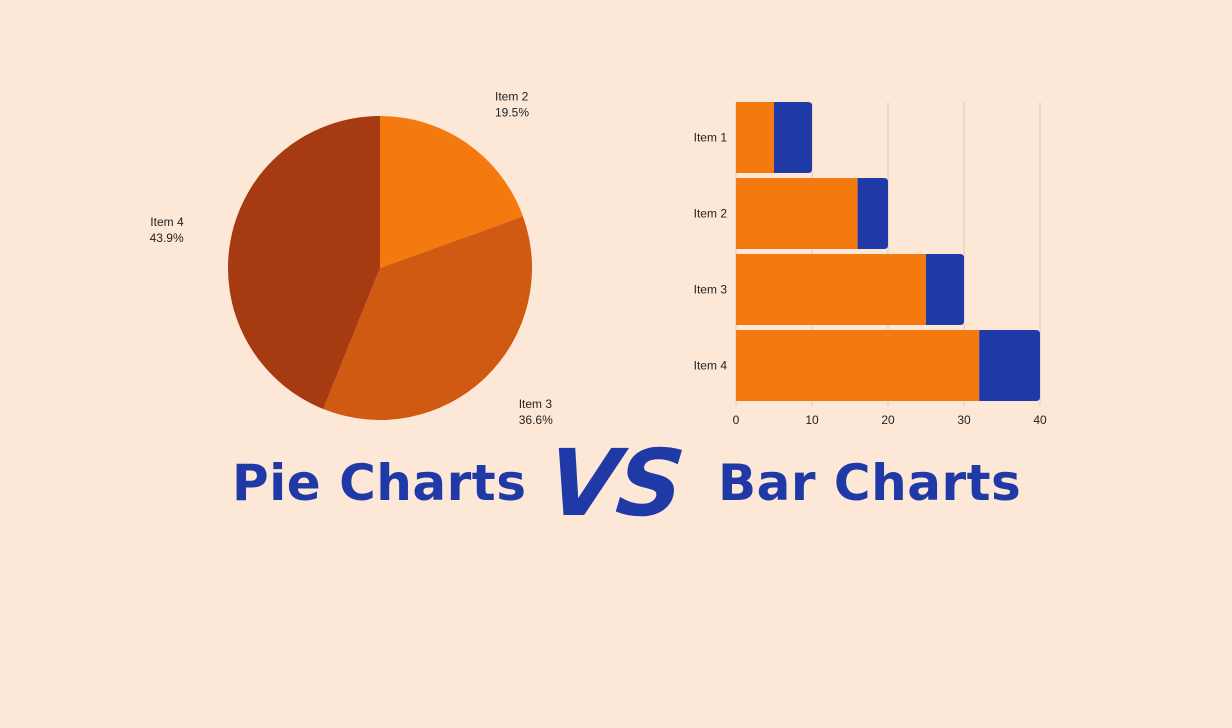 Image resolution: width=1232 pixels, height=728 pixels. Describe the element at coordinates (536, 420) in the screenshot. I see `pie-label-percent: 36.6%` at that location.